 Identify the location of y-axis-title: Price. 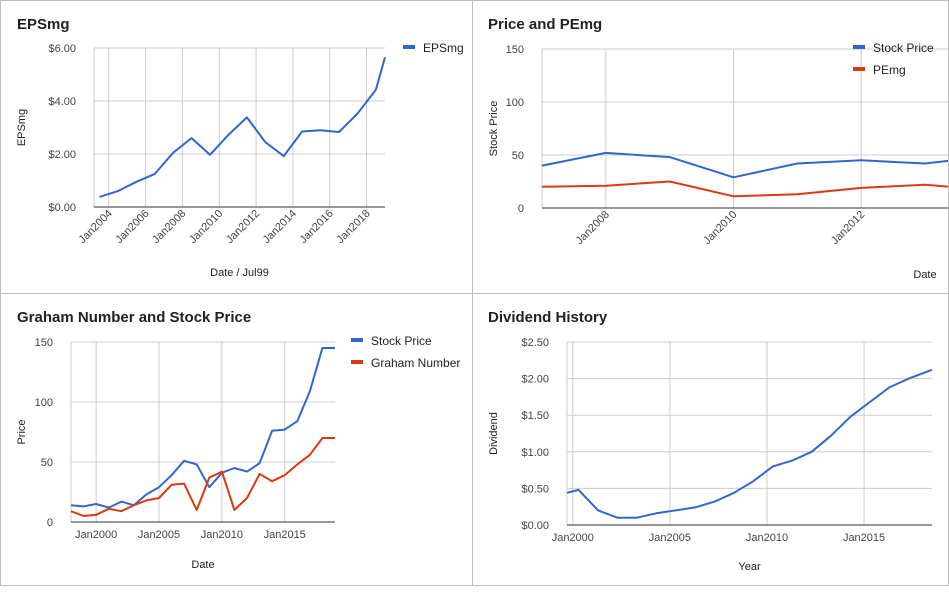
(22, 431).